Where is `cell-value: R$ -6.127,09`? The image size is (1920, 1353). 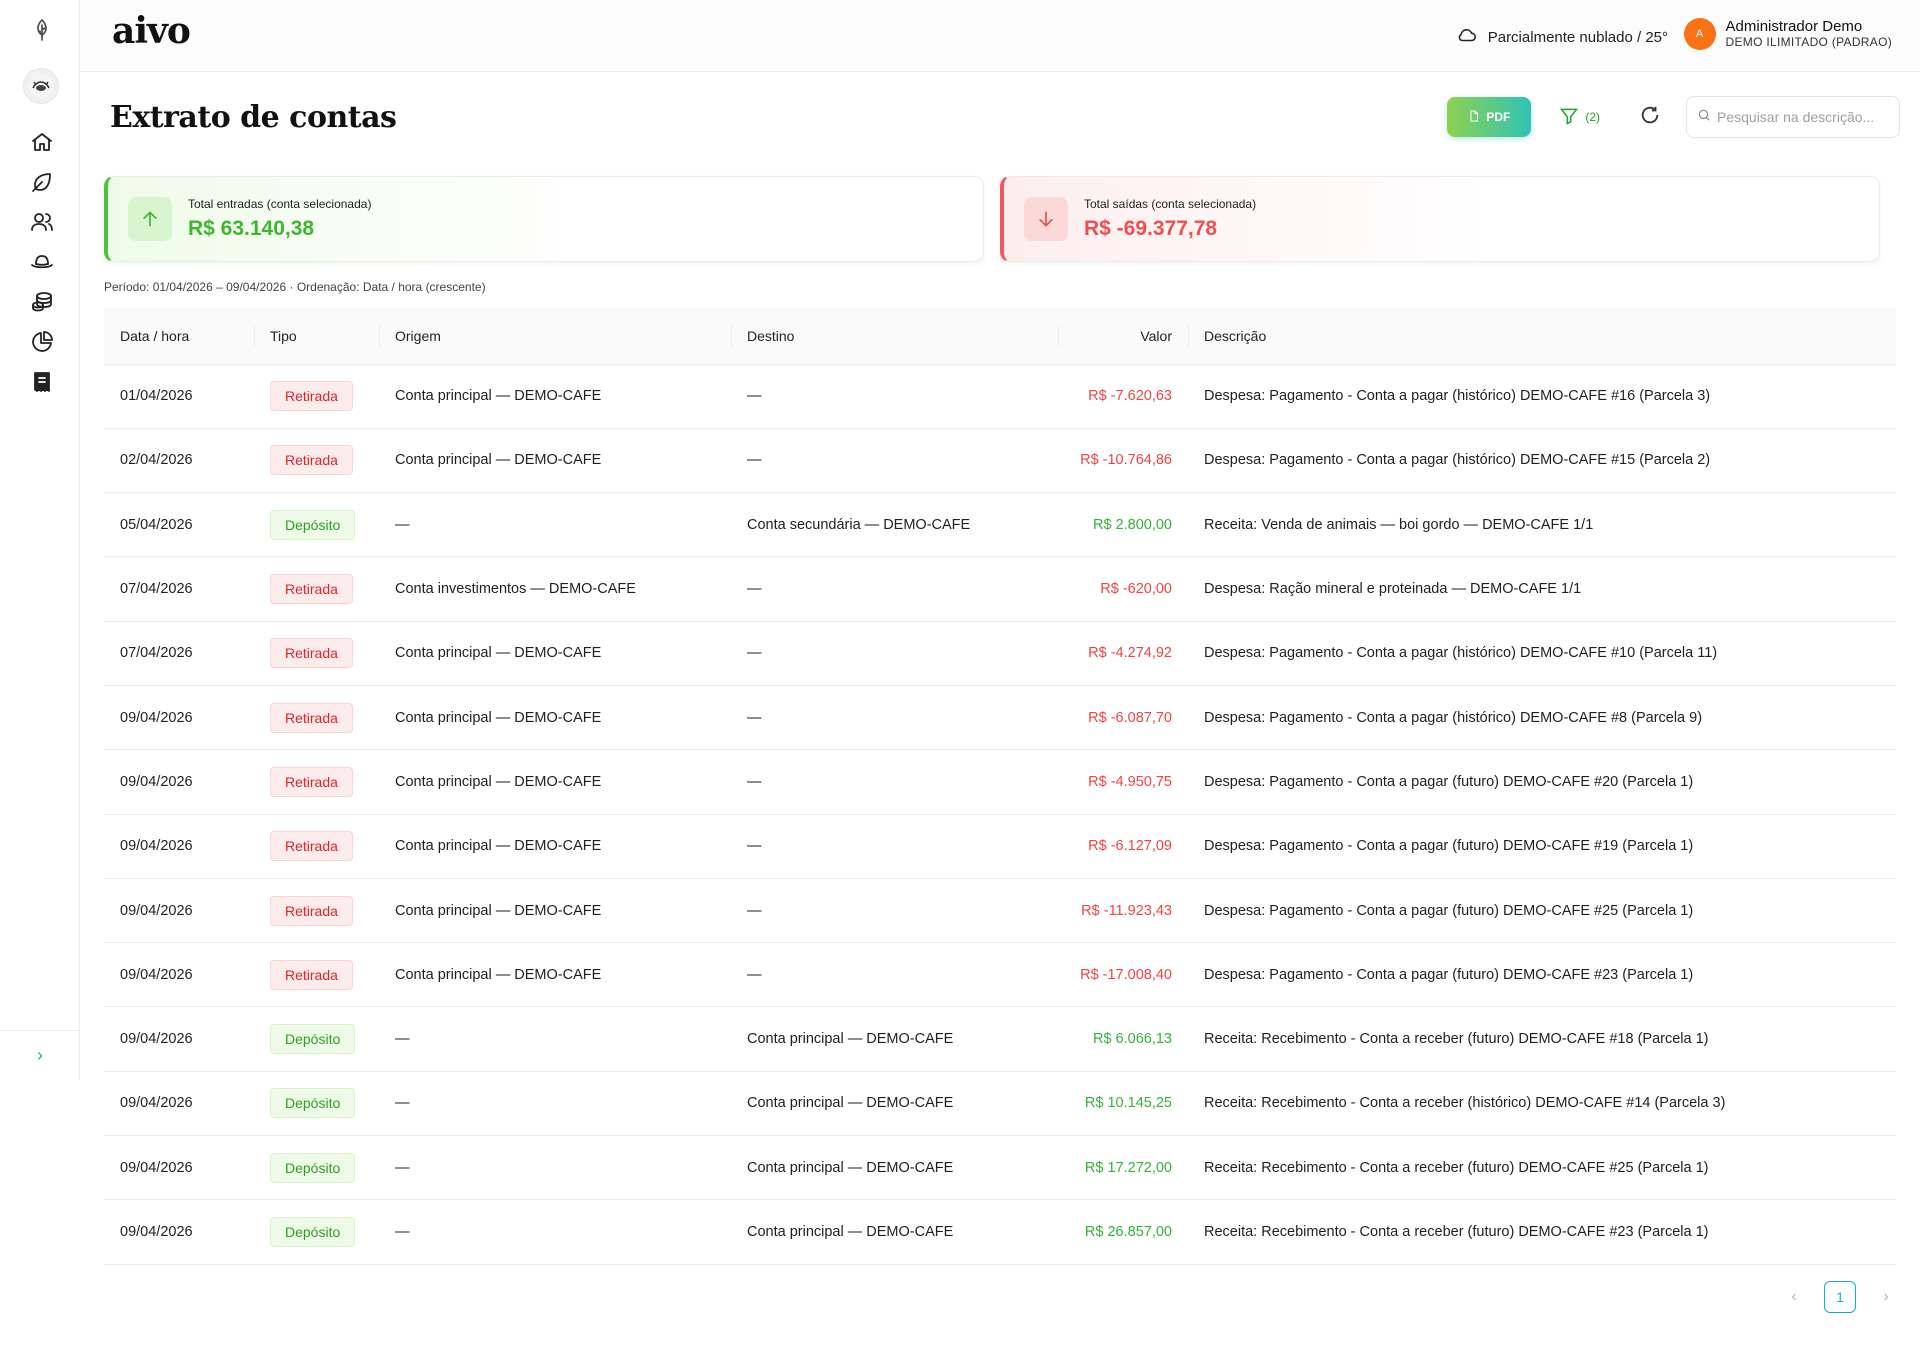
cell-value: R$ -6.127,09 is located at coordinates (1123, 846).